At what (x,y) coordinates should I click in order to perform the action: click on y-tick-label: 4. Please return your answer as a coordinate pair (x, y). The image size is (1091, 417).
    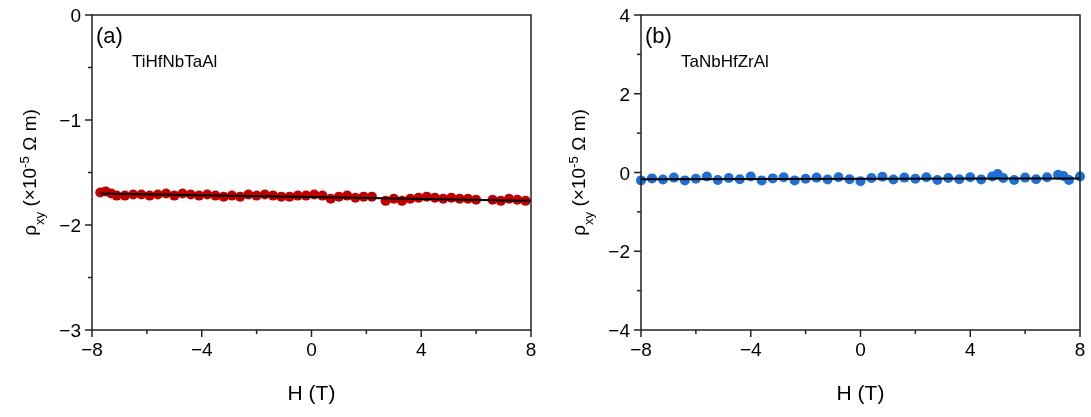
    Looking at the image, I should click on (625, 15).